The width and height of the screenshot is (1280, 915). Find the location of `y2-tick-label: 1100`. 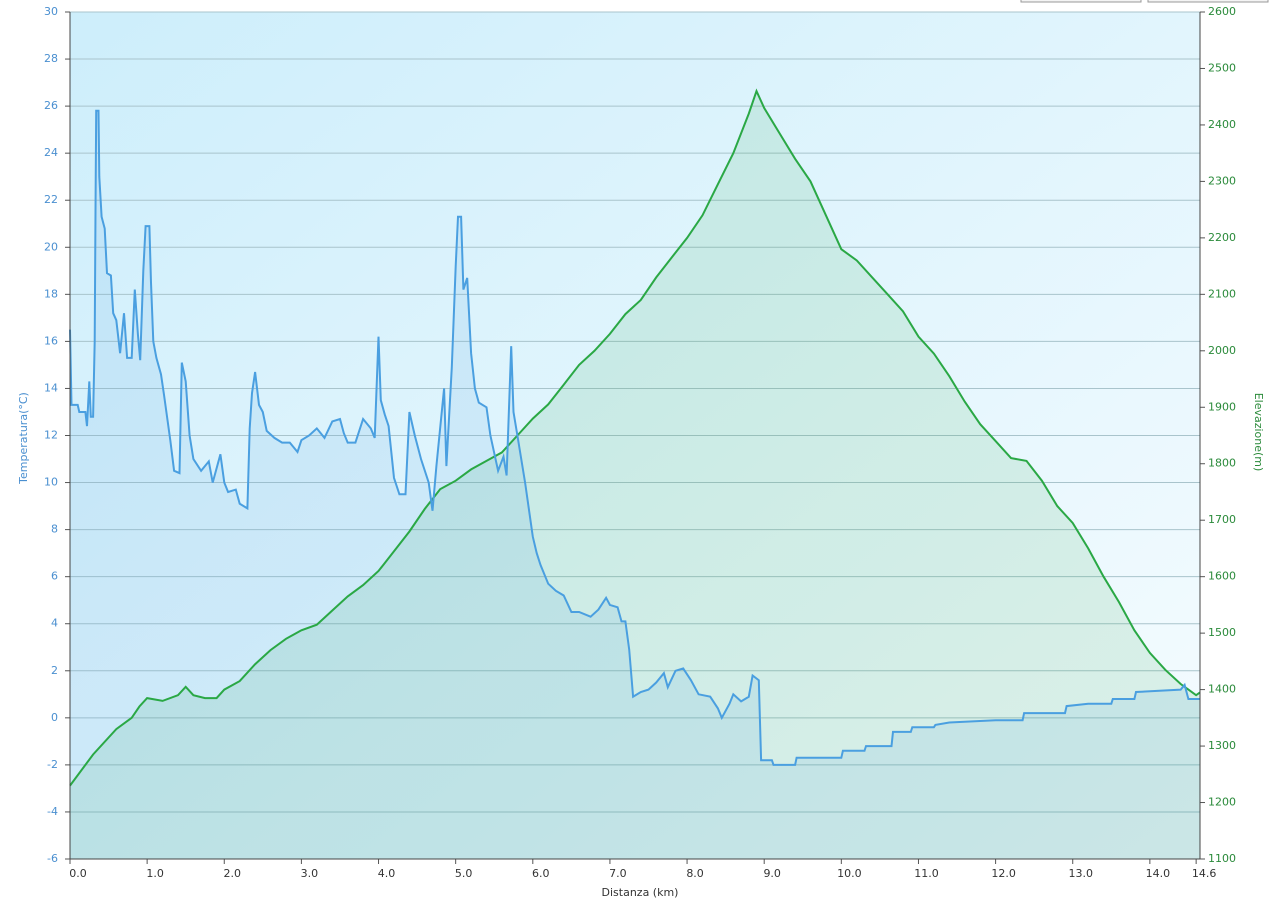

y2-tick-label: 1100 is located at coordinates (1222, 858).